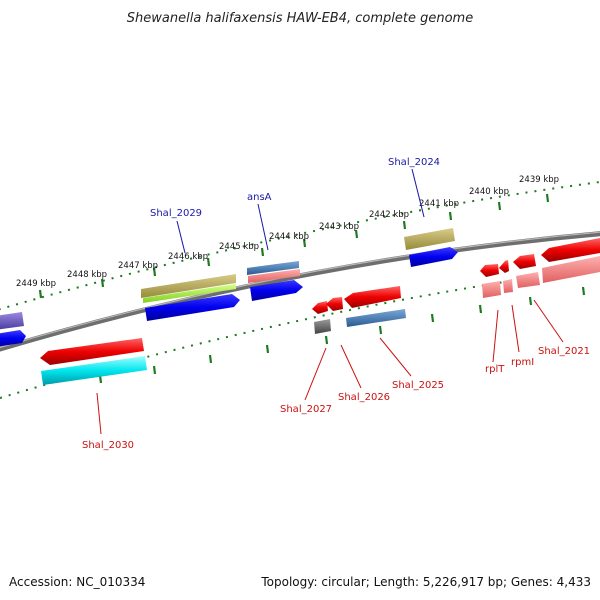 This screenshot has height=600, width=600. I want to click on gene-label-rplt: rplT, so click(495, 369).